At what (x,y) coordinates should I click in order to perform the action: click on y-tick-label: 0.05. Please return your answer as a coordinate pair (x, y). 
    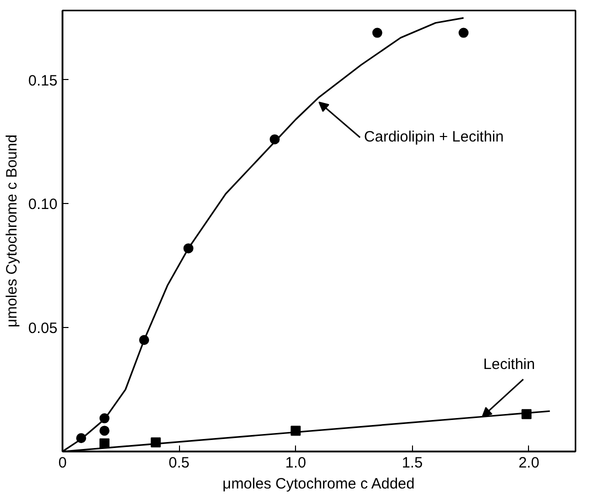
    Looking at the image, I should click on (43, 329).